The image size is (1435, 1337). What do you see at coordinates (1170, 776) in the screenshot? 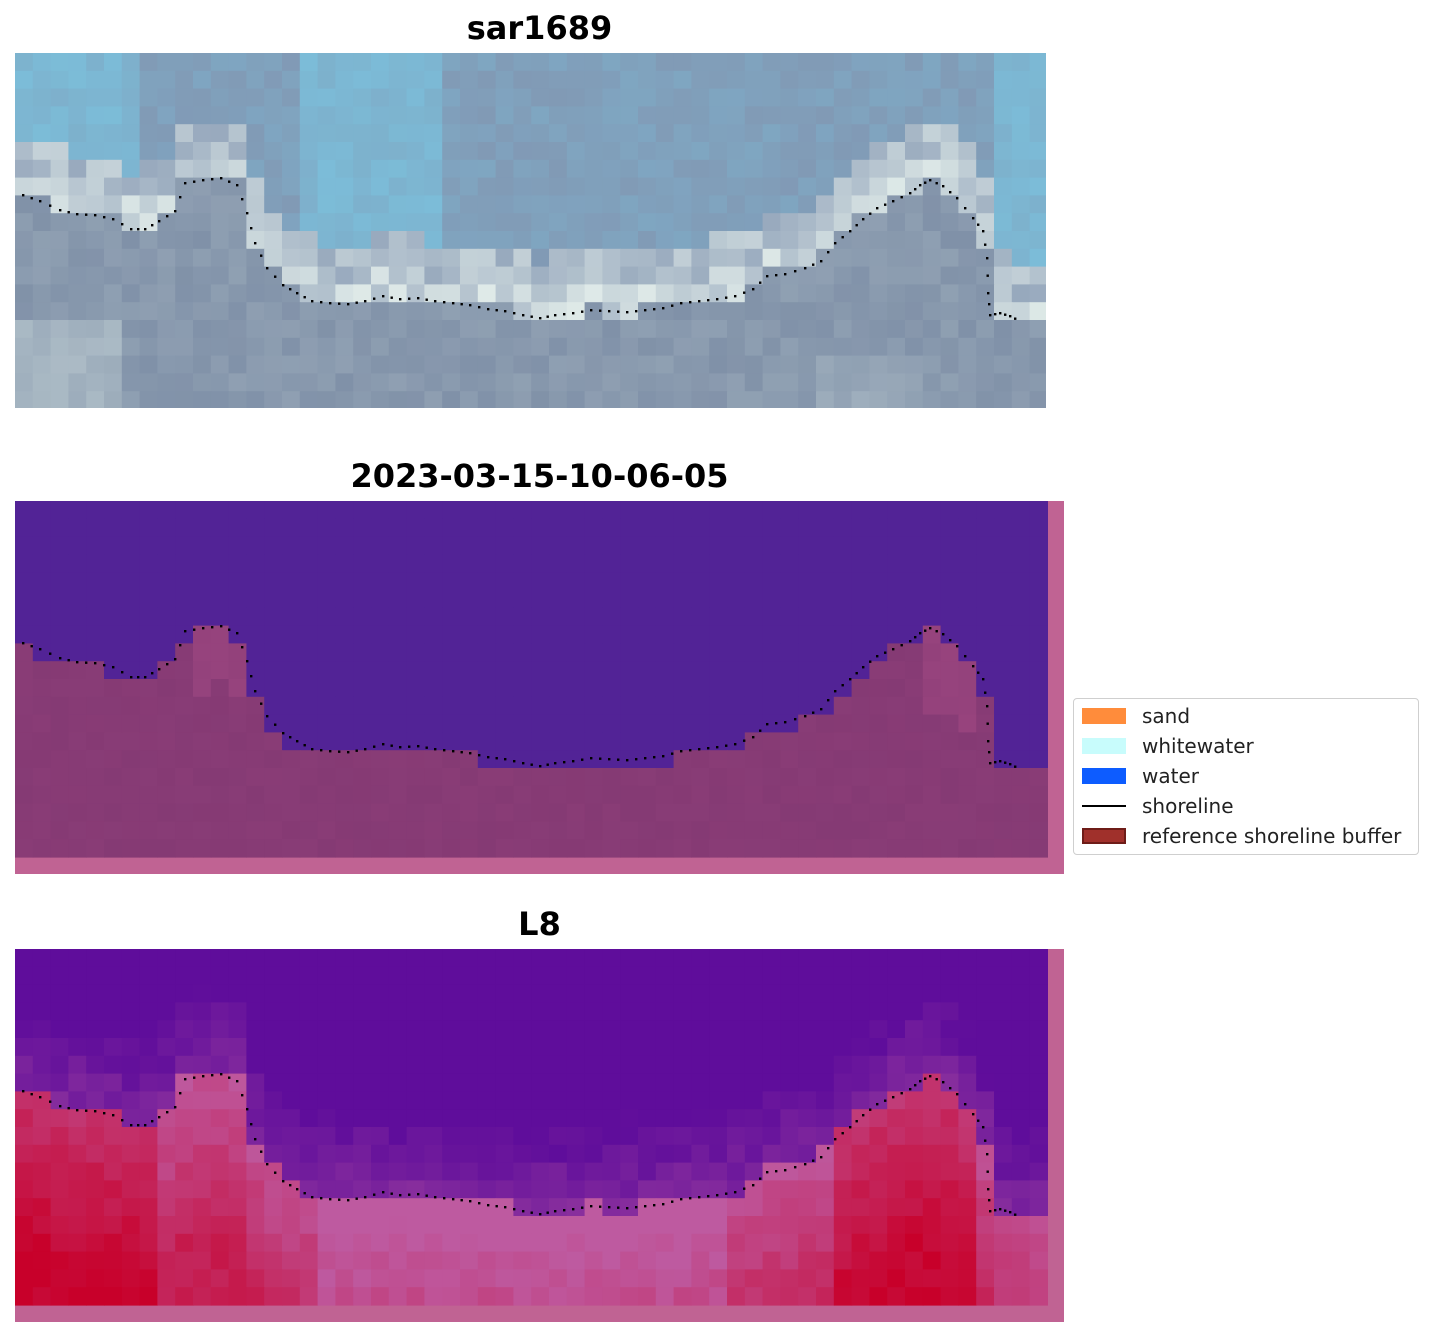
I see `legend-label: water` at bounding box center [1170, 776].